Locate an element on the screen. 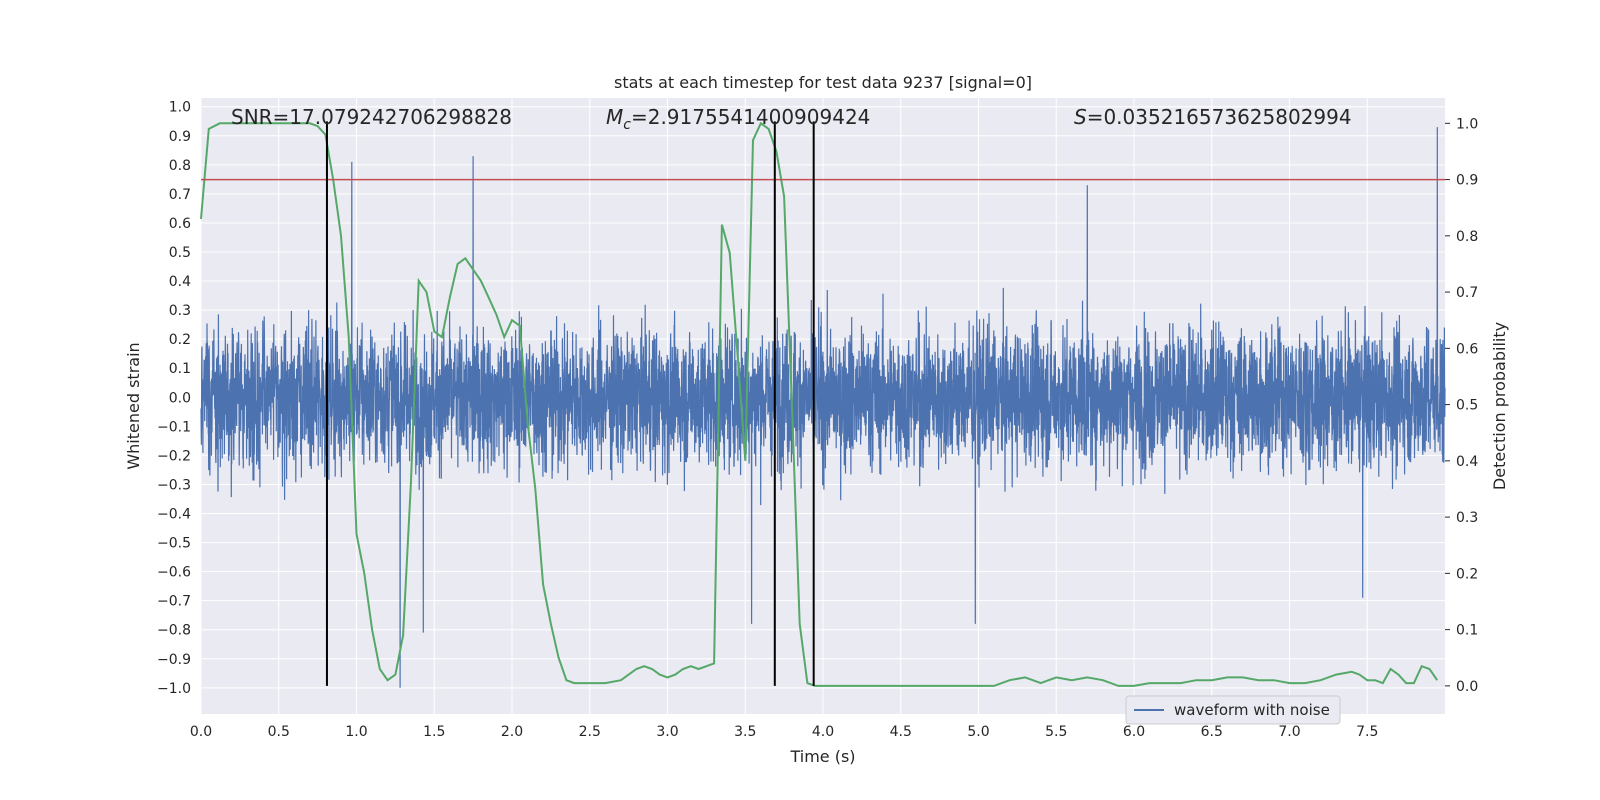 The height and width of the screenshot is (800, 1600). legend: waveform with noise is located at coordinates (1233, 710).